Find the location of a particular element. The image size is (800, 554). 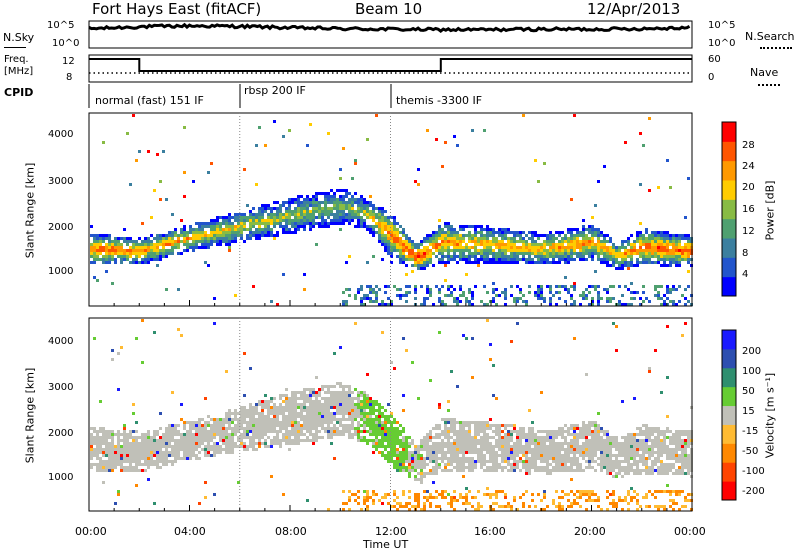

nave-tick-lo: 0 is located at coordinates (711, 77).